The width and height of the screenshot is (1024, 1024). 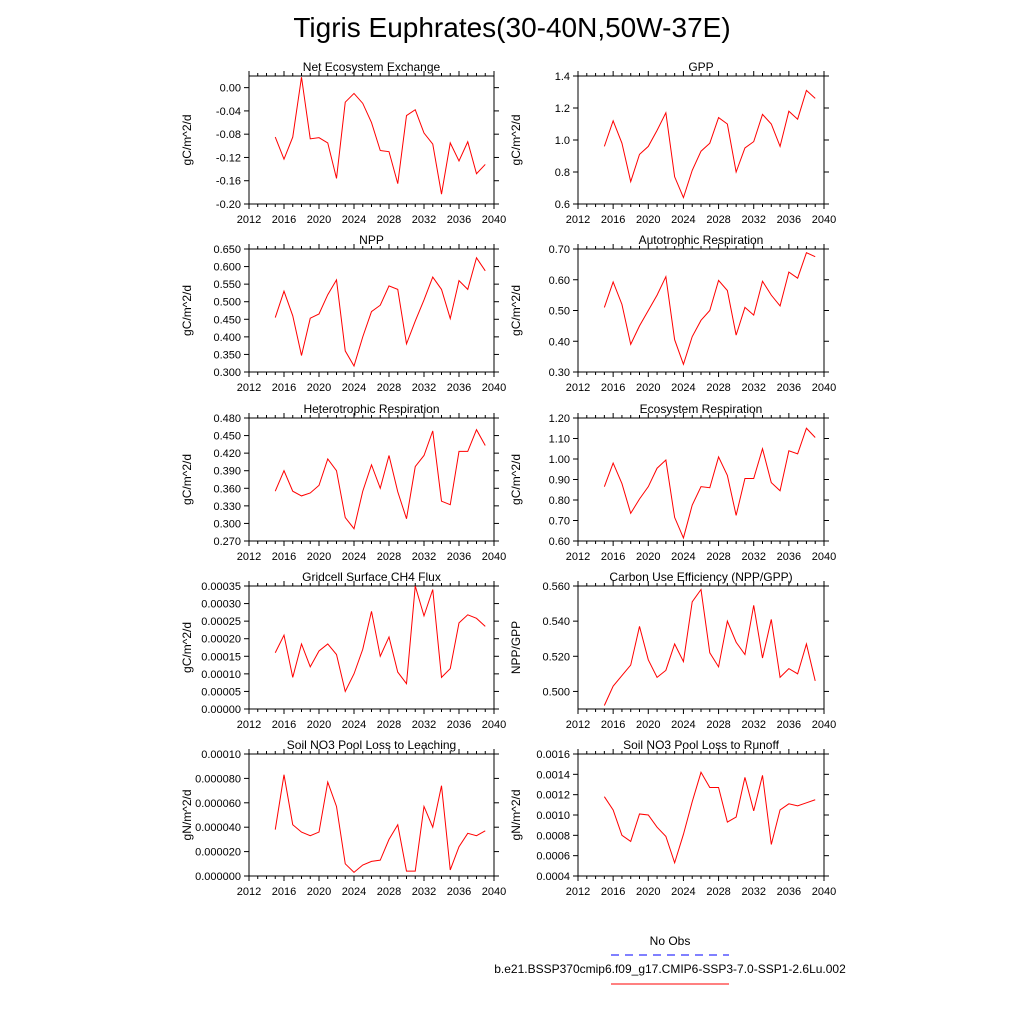 I want to click on y-tick-label: 1.20, so click(x=559, y=419).